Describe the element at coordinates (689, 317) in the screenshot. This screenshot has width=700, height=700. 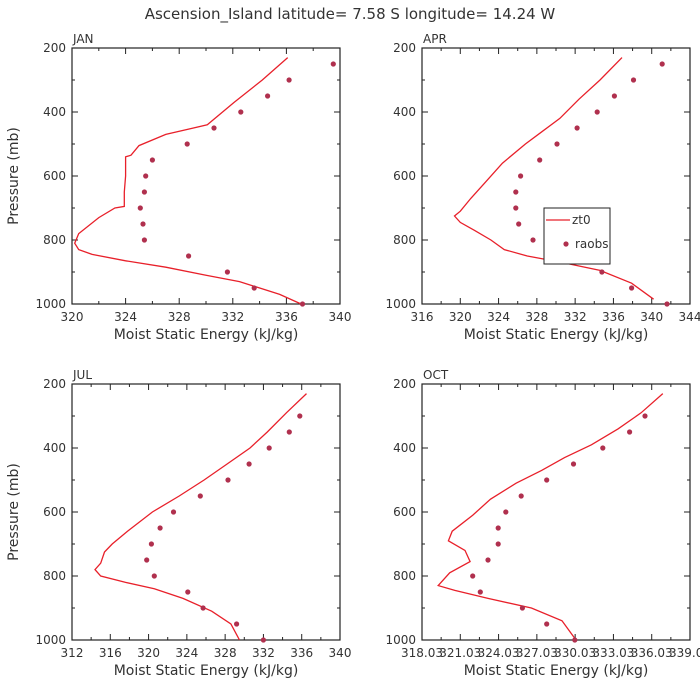
I see `x-tick-label: 344` at that location.